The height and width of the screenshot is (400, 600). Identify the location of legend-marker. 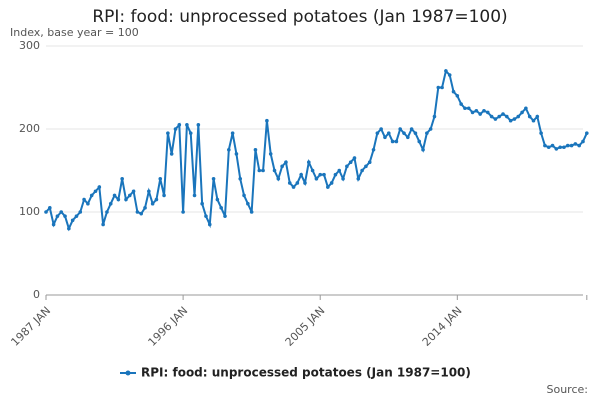
(128, 373).